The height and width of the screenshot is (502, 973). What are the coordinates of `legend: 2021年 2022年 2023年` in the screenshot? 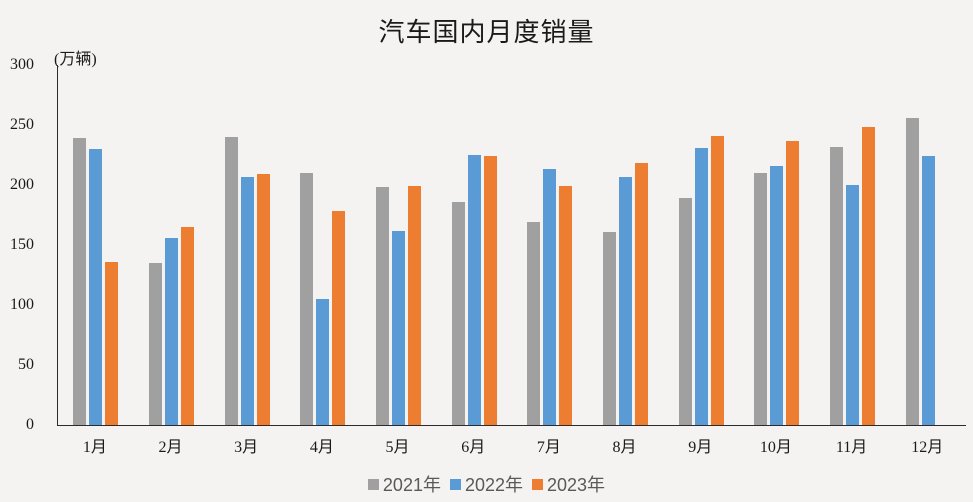 It's located at (486, 484).